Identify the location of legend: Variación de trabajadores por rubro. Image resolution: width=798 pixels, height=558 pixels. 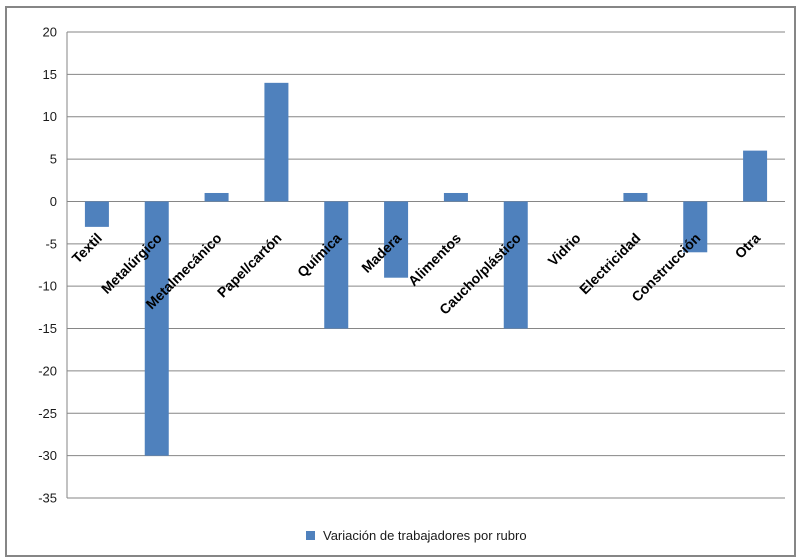
(416, 535).